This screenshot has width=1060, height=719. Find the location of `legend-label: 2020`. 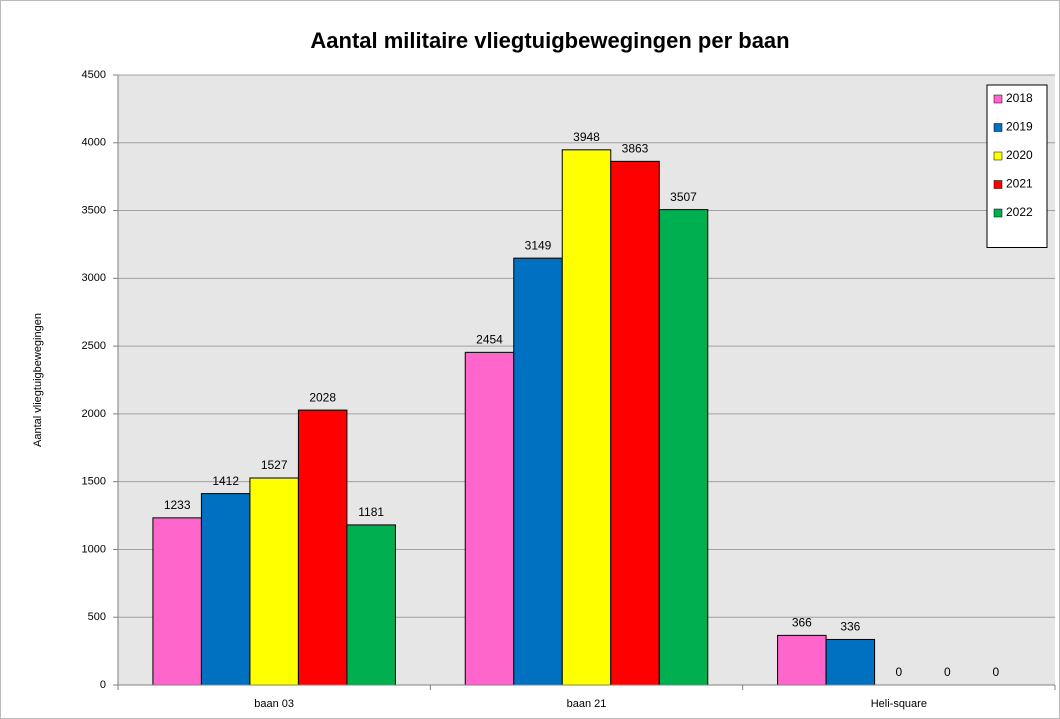

legend-label: 2020 is located at coordinates (1019, 155).